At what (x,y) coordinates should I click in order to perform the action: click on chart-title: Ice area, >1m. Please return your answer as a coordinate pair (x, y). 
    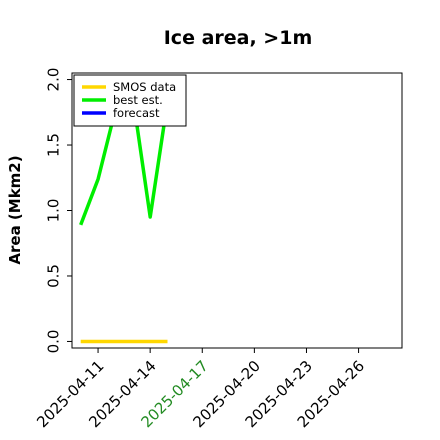
    Looking at the image, I should click on (238, 38).